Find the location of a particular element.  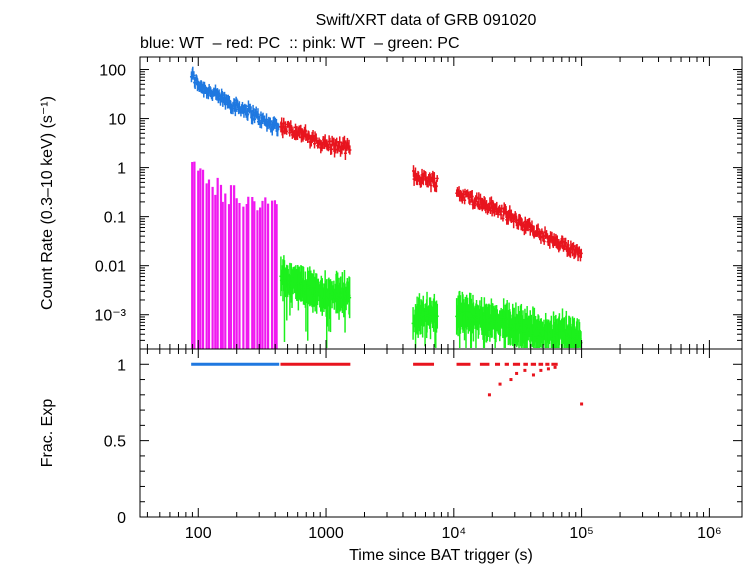

count-rate-y-tick-label: 1 is located at coordinates (121, 169).